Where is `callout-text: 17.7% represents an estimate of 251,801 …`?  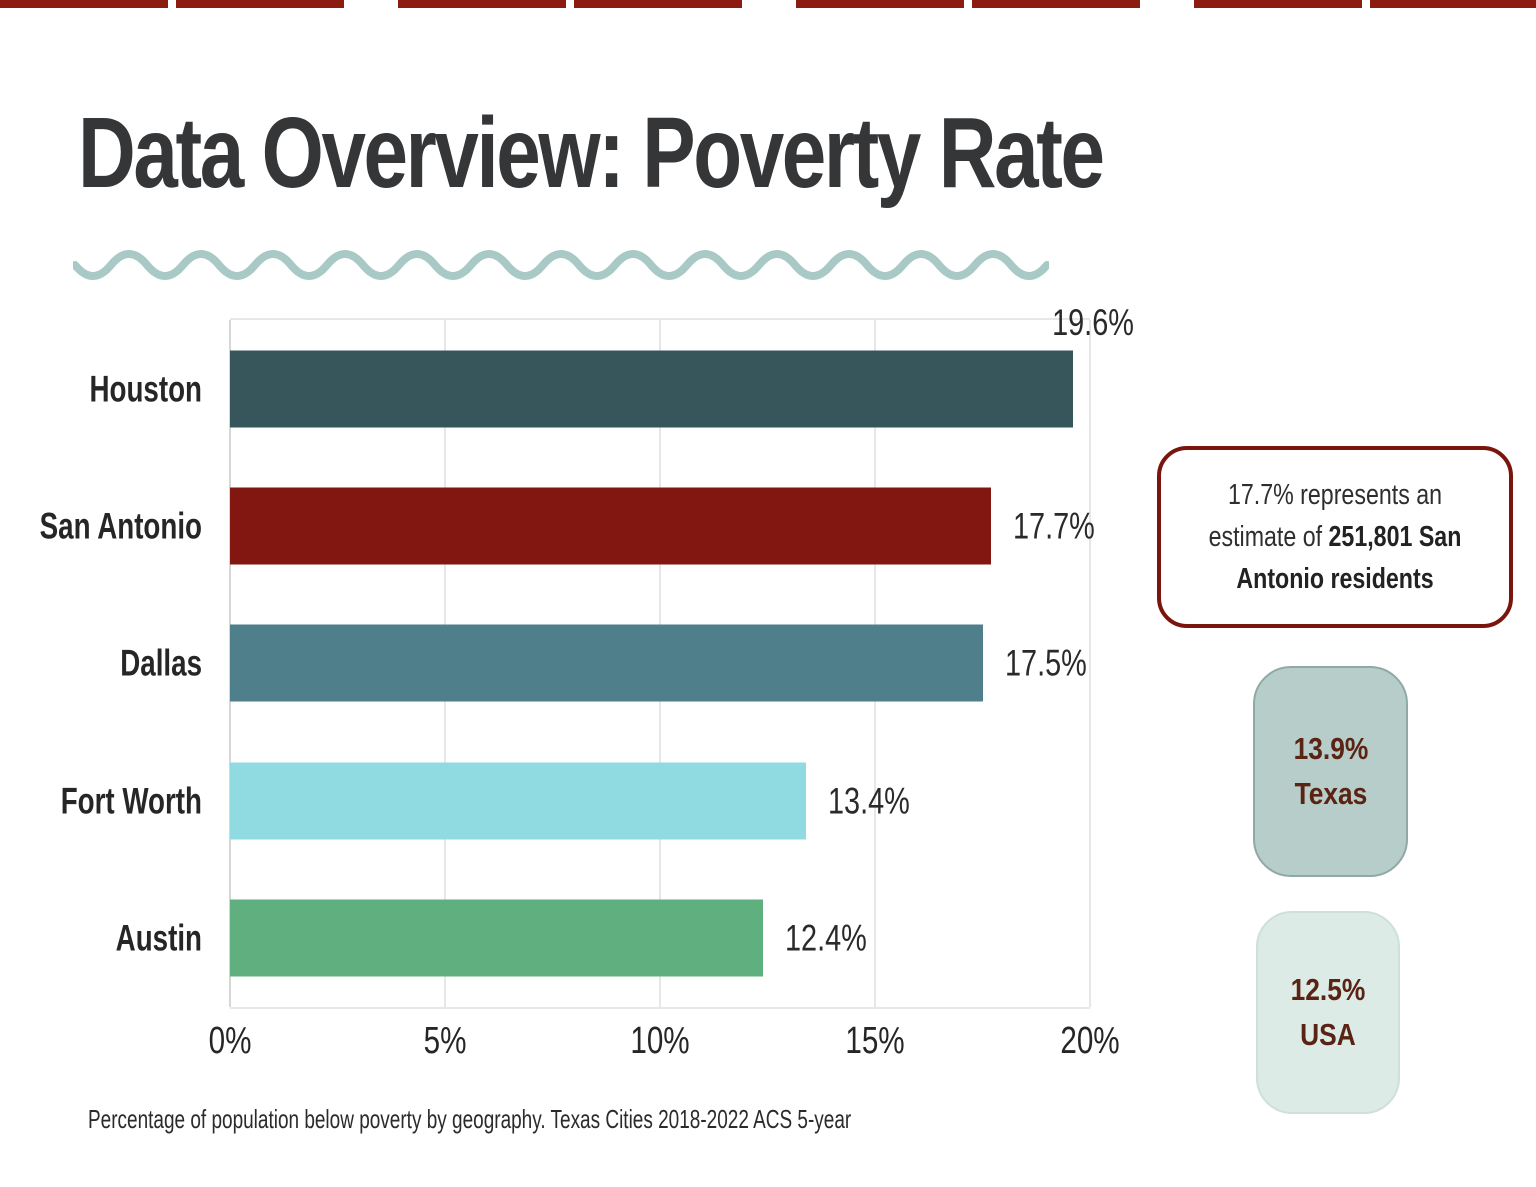 callout-text: 17.7% represents an estimate of 251,801 … is located at coordinates (1335, 537).